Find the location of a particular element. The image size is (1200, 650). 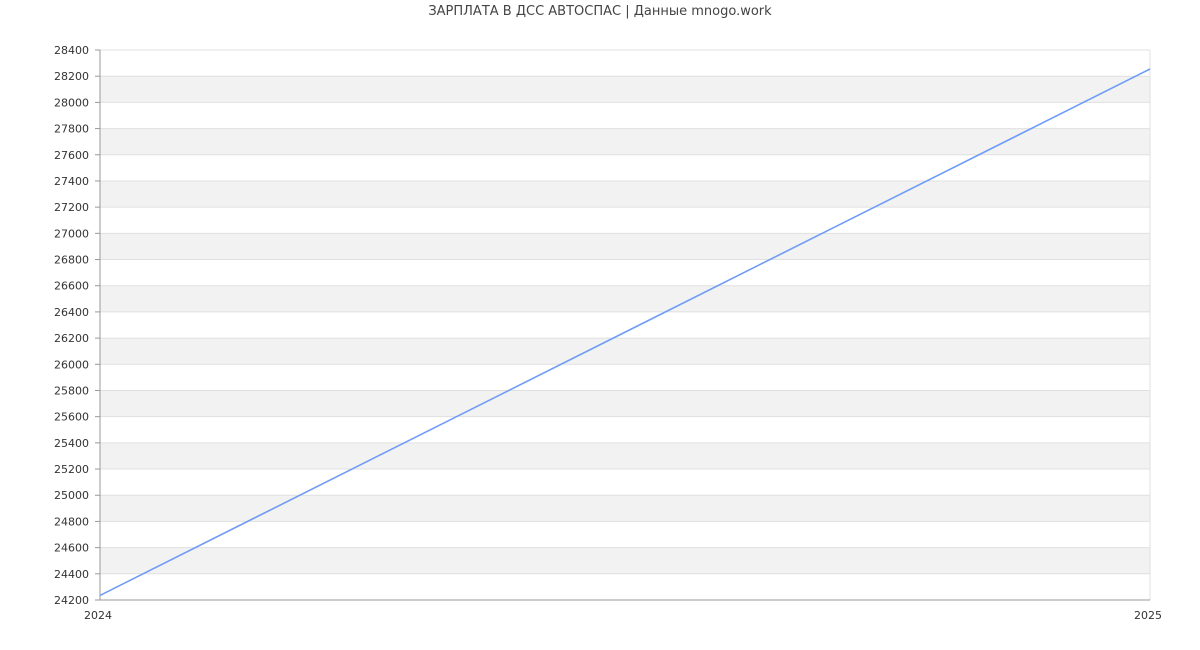

y-tick-label: 28200 is located at coordinates (71, 76).